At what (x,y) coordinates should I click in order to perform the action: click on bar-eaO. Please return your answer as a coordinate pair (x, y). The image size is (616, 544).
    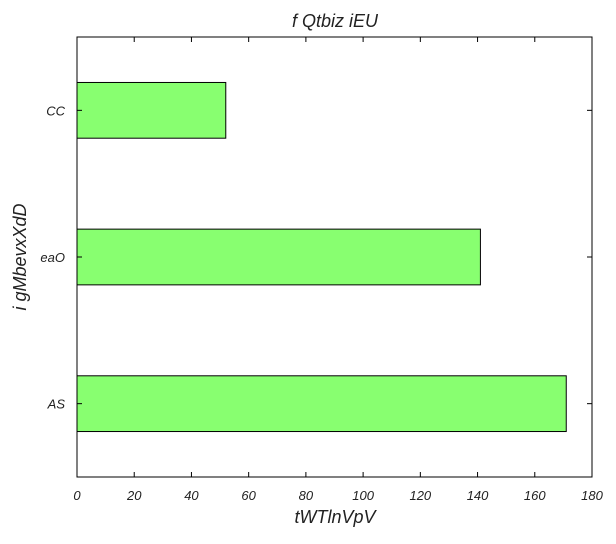
    Looking at the image, I should click on (278, 257).